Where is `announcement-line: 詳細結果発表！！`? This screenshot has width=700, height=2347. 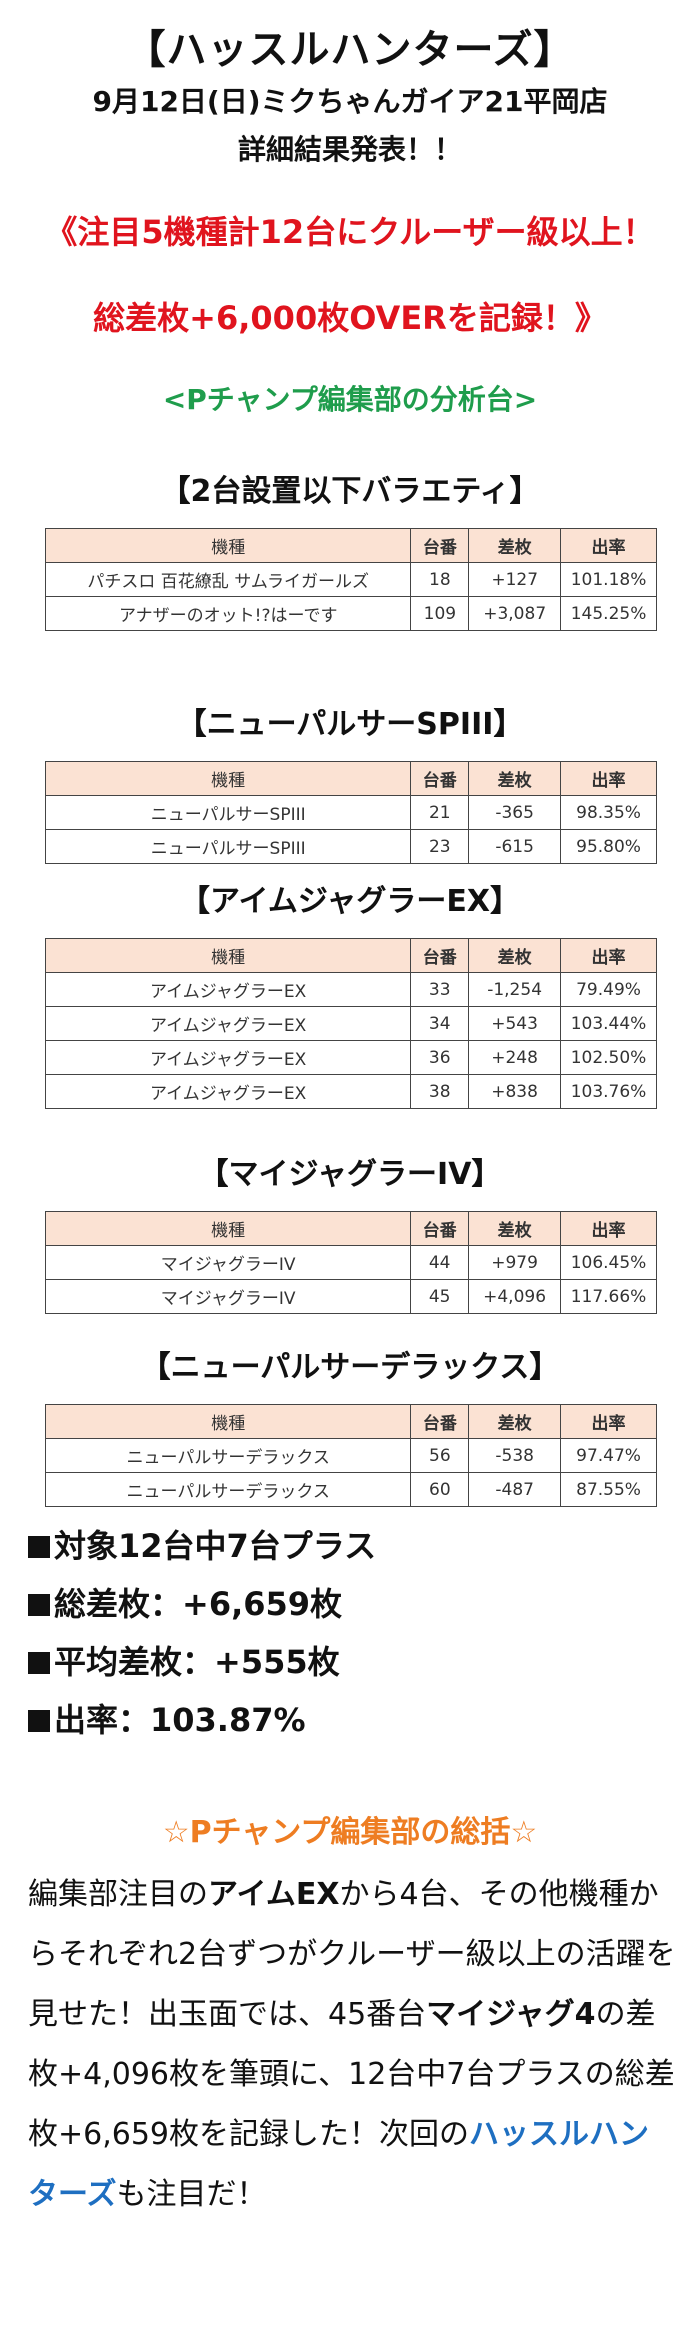 announcement-line: 詳細結果発表！！ is located at coordinates (349, 149).